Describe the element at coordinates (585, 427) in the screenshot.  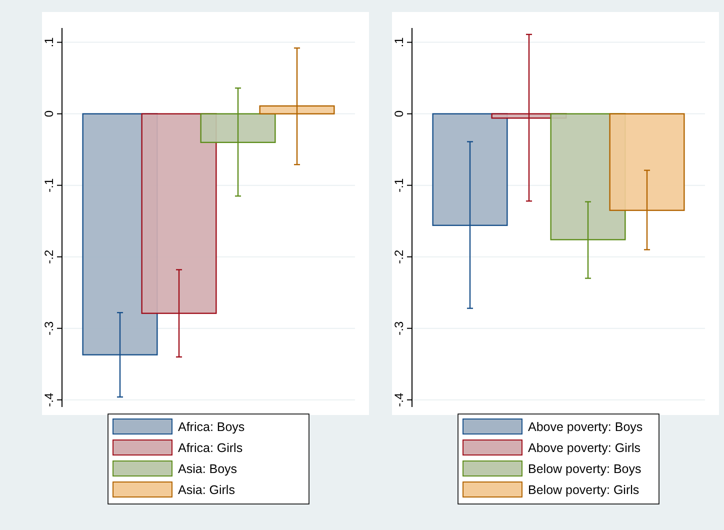
I see `legend-label: Above poverty: Boys` at that location.